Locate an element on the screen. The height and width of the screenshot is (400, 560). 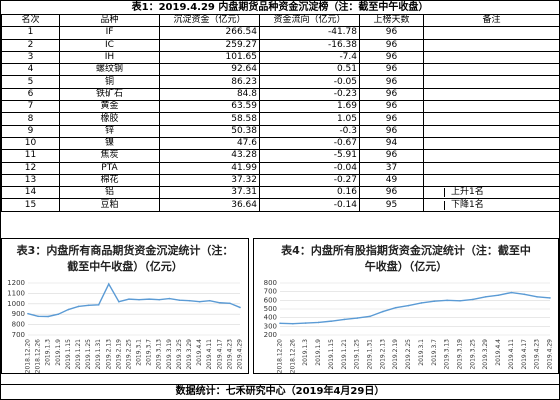
fund-cell: 41.99 is located at coordinates (209, 168).